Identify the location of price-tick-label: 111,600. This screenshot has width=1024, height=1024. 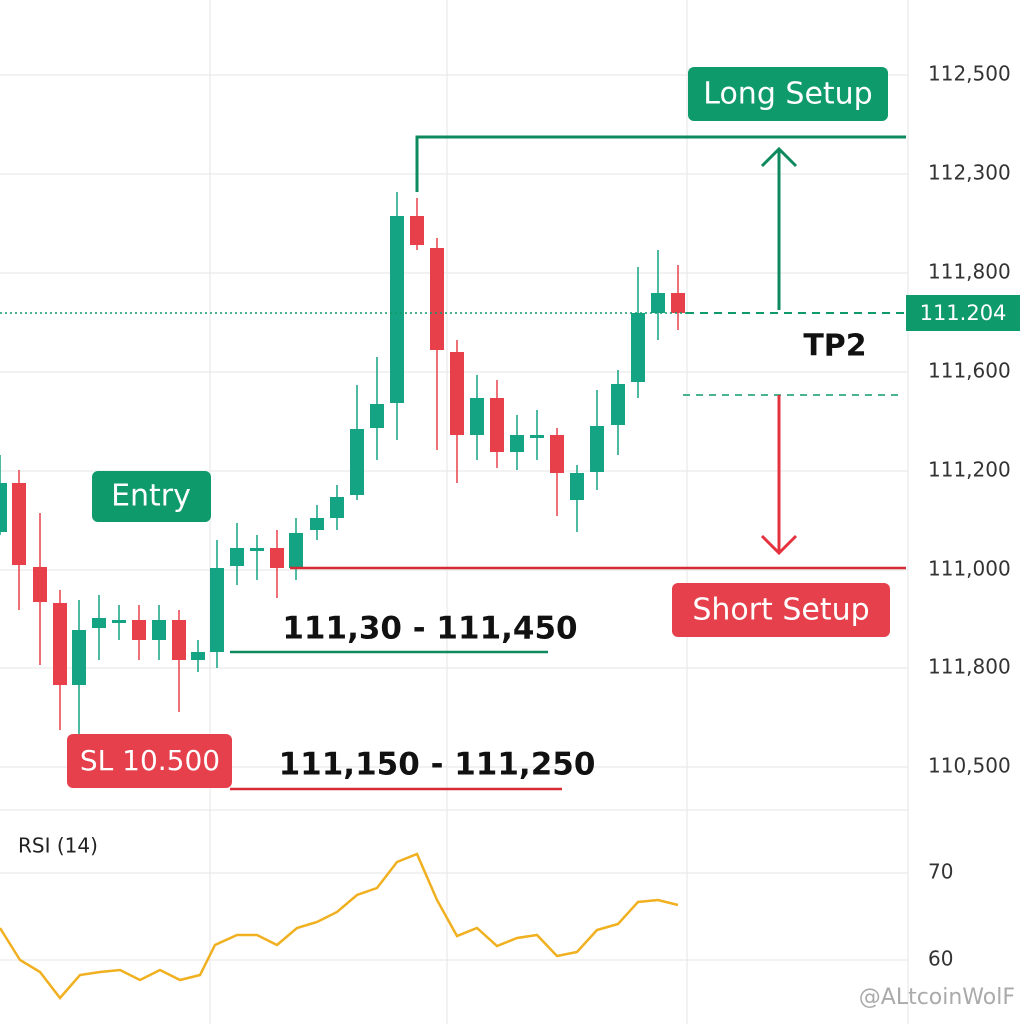
(969, 371).